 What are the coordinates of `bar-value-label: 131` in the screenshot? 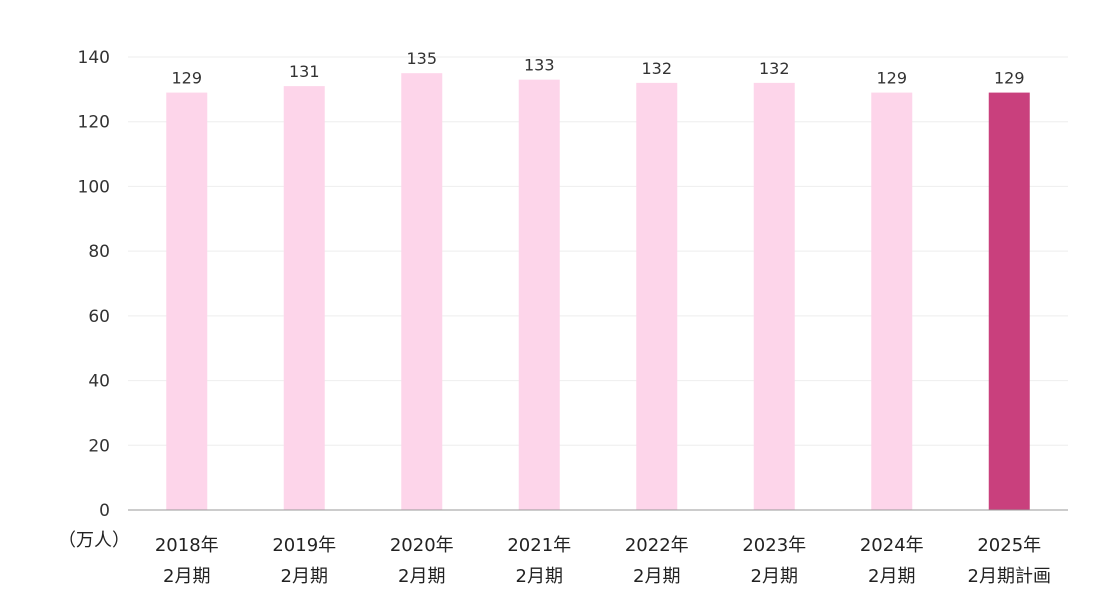 It's located at (304, 71).